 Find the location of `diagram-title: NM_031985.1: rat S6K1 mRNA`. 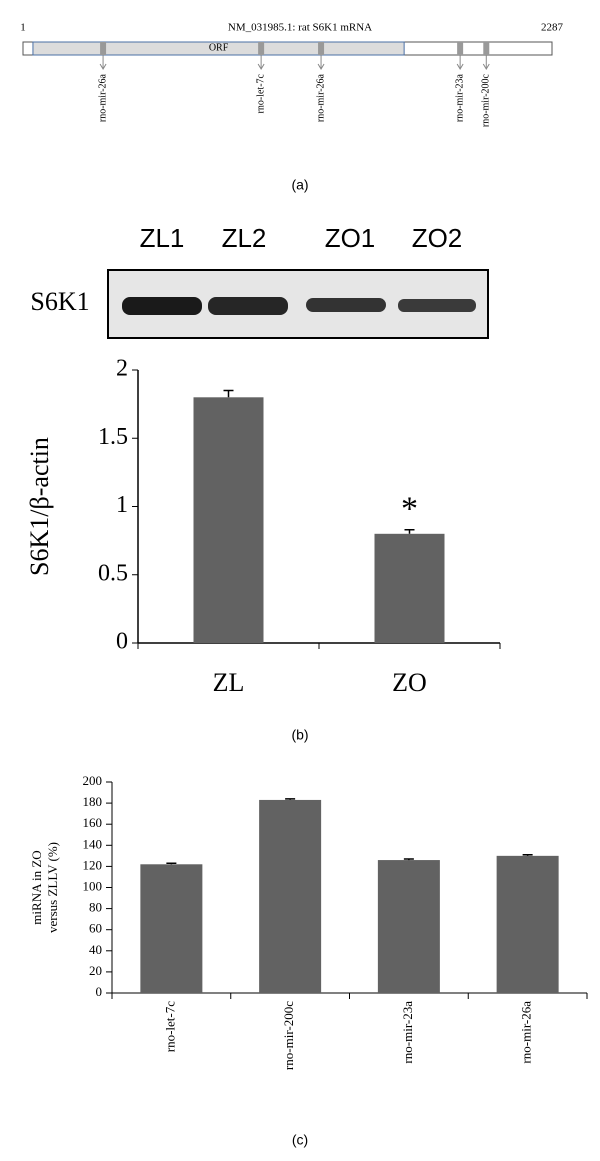

diagram-title: NM_031985.1: rat S6K1 mRNA is located at coordinates (300, 28).